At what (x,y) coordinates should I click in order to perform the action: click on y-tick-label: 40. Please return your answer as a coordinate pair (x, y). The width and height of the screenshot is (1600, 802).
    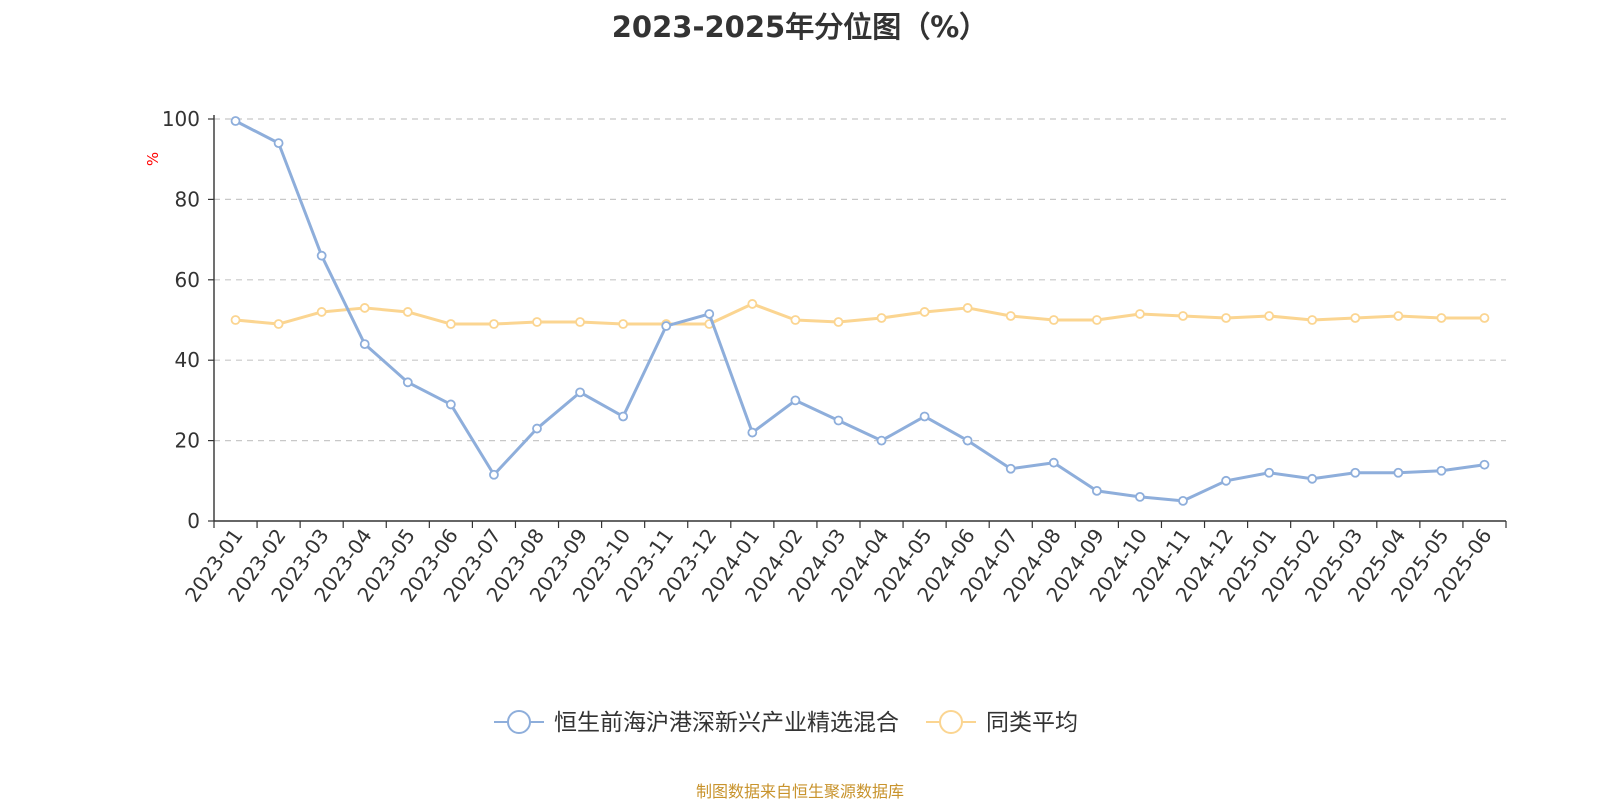
    Looking at the image, I should click on (187, 360).